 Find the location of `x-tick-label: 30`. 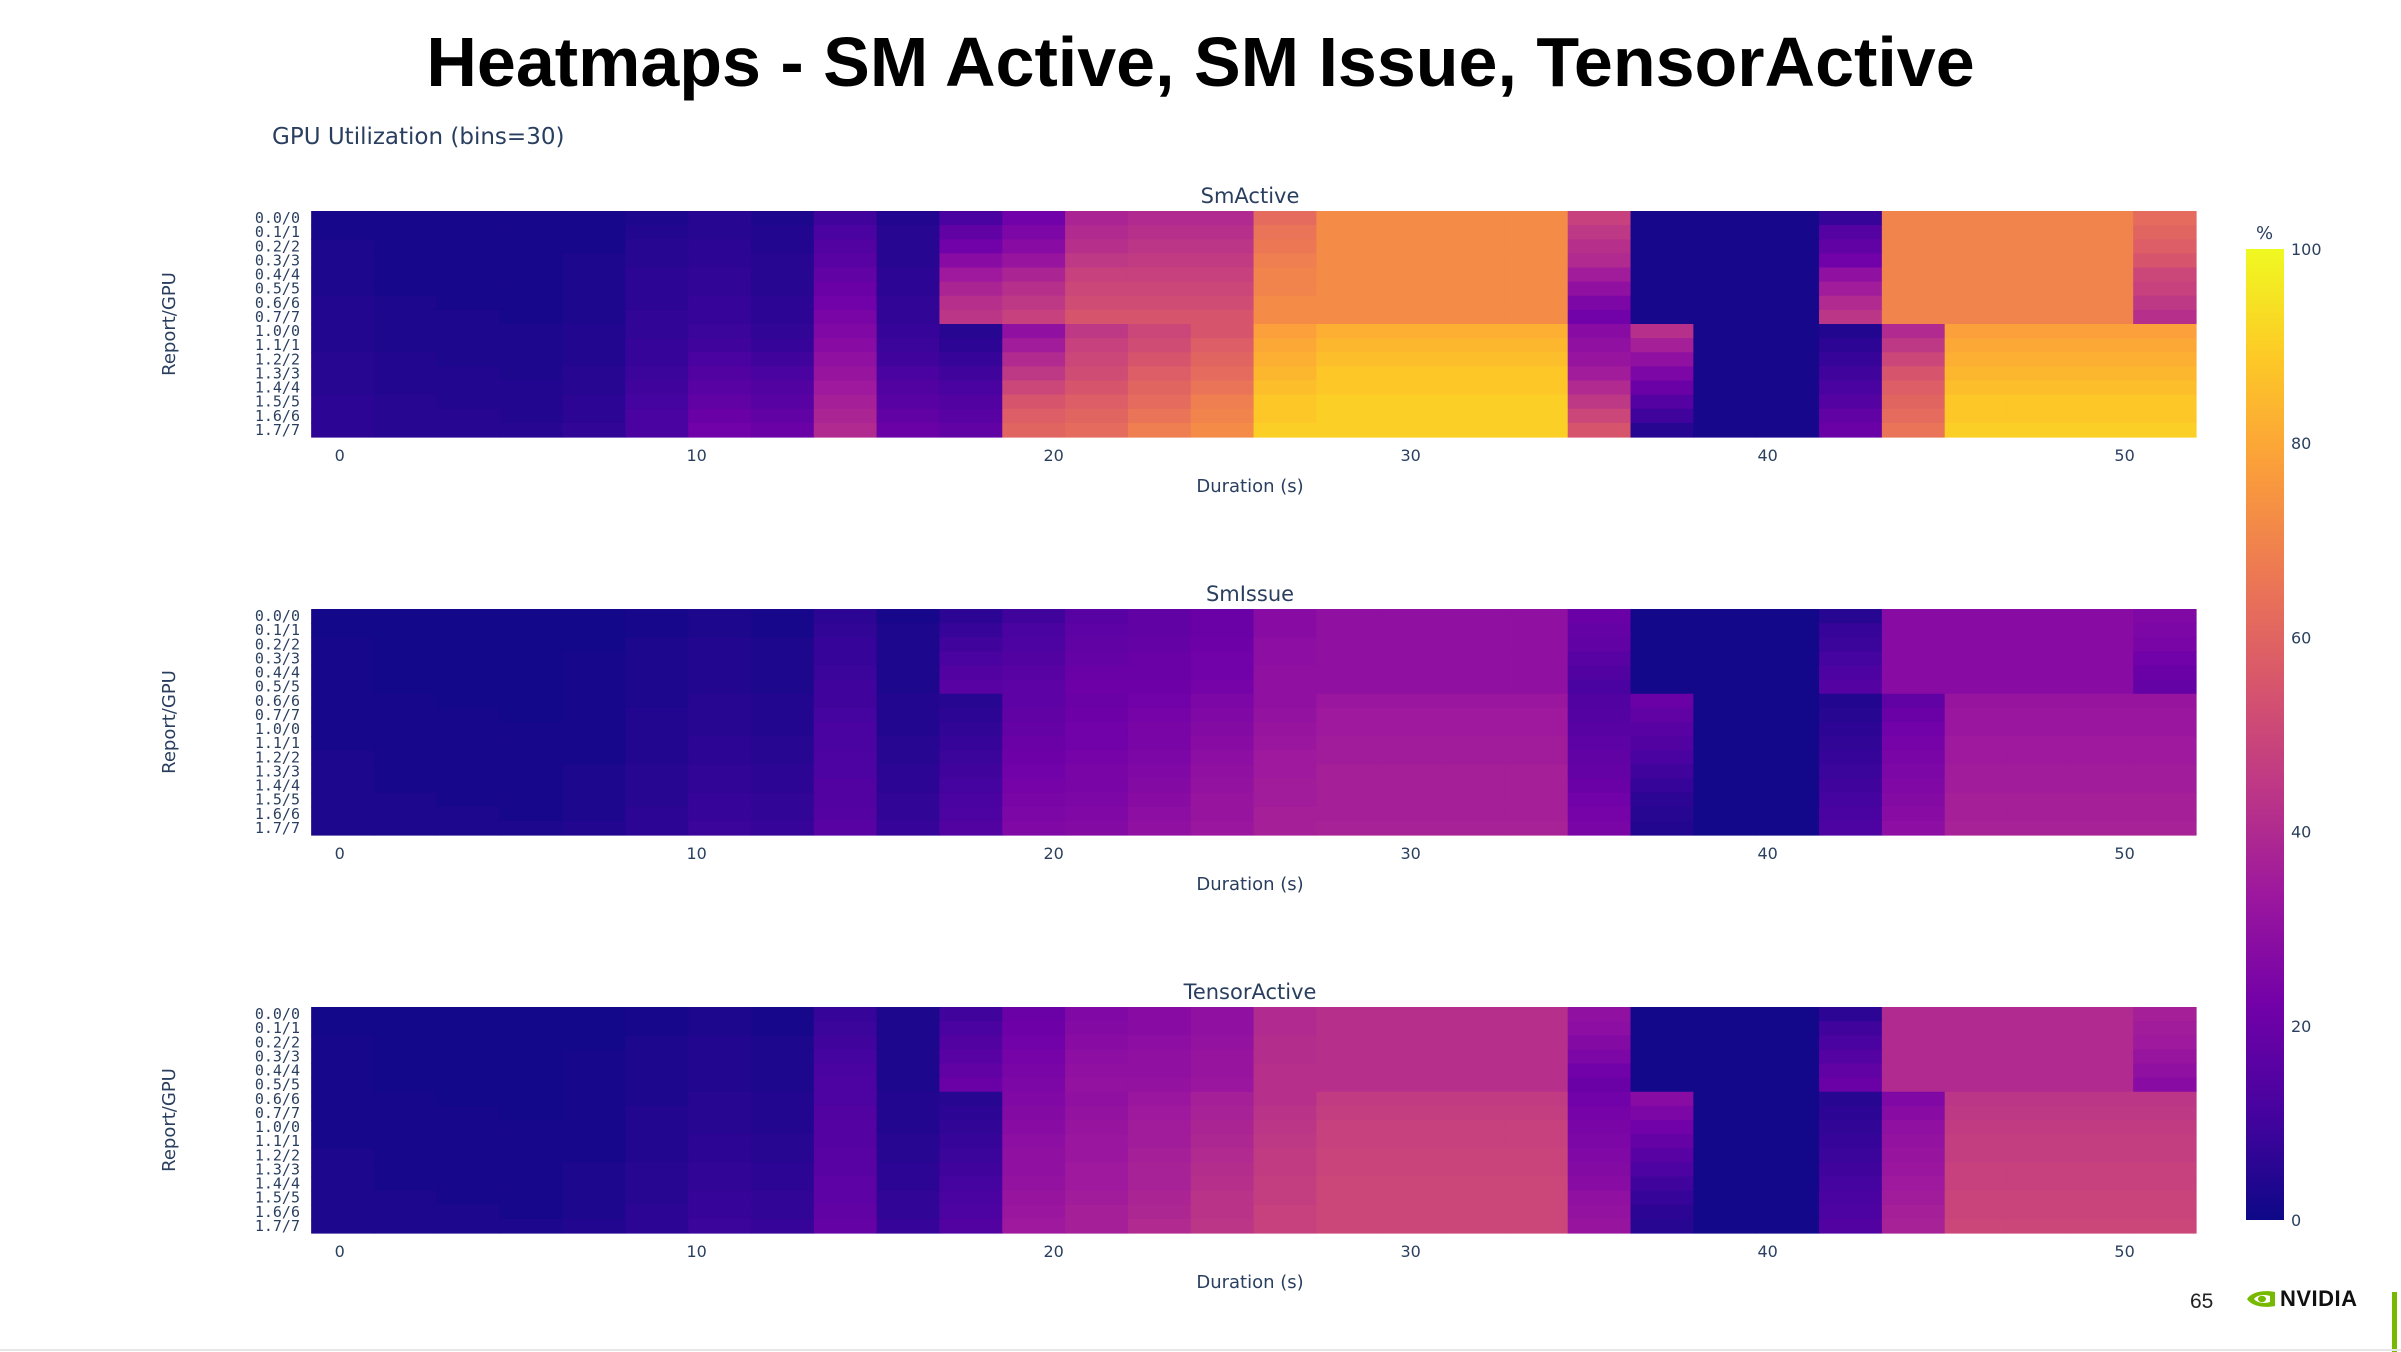

x-tick-label: 30 is located at coordinates (1410, 455).